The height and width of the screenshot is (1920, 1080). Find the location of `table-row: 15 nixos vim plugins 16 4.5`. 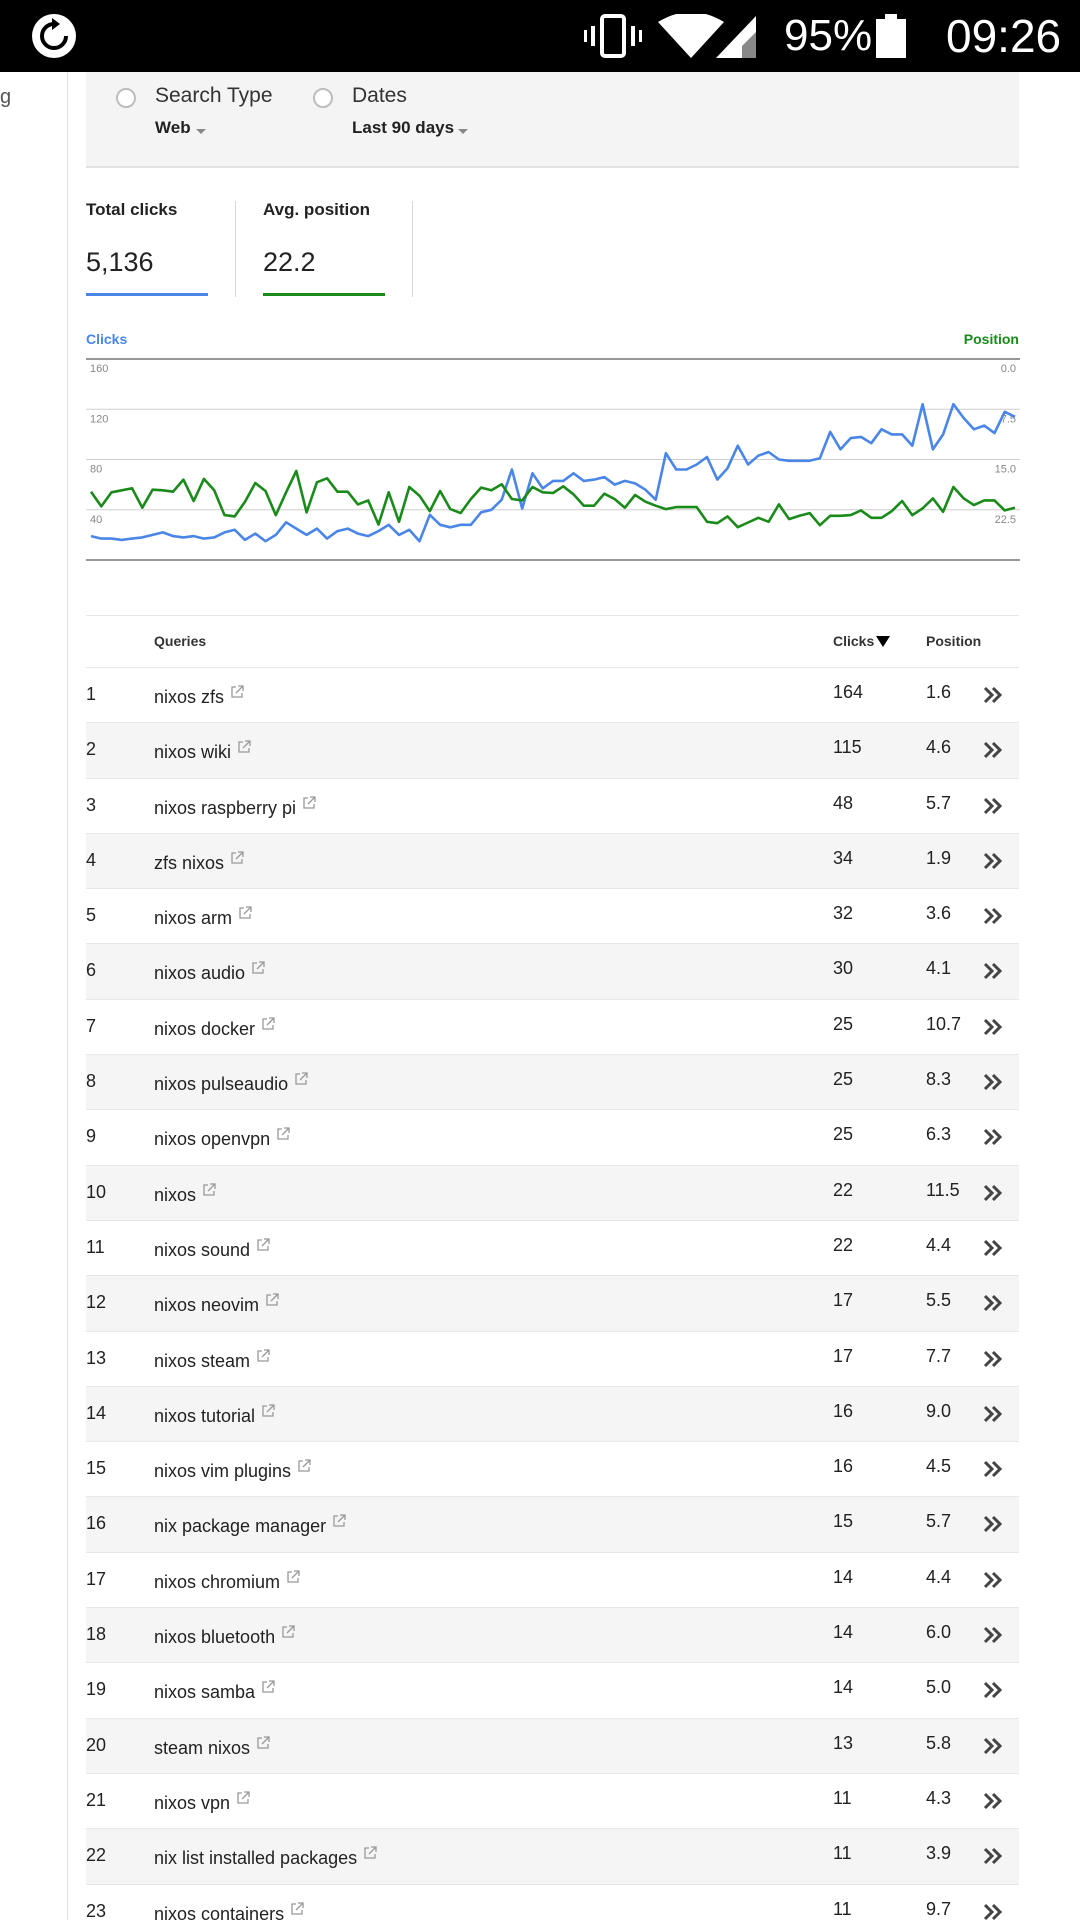

table-row: 15 nixos vim plugins 16 4.5 is located at coordinates (552, 1468).